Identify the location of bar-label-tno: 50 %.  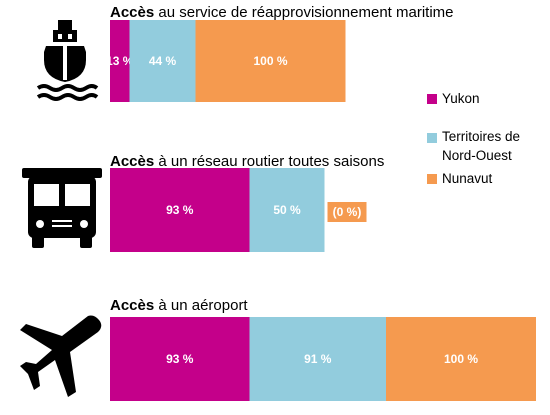
(287, 210).